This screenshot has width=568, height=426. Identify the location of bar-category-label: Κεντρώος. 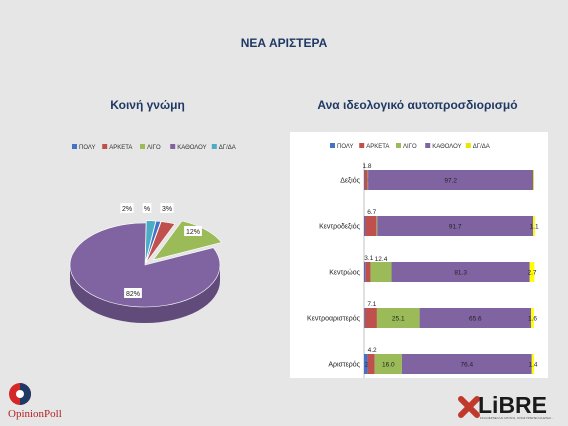
(344, 273).